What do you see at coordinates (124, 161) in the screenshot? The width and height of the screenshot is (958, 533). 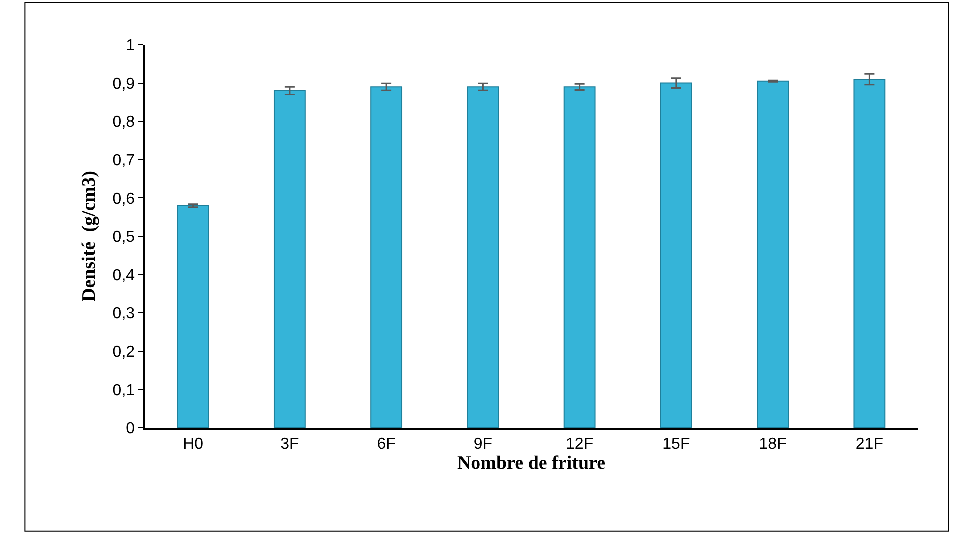 I see `y-tick-label: 0,7` at bounding box center [124, 161].